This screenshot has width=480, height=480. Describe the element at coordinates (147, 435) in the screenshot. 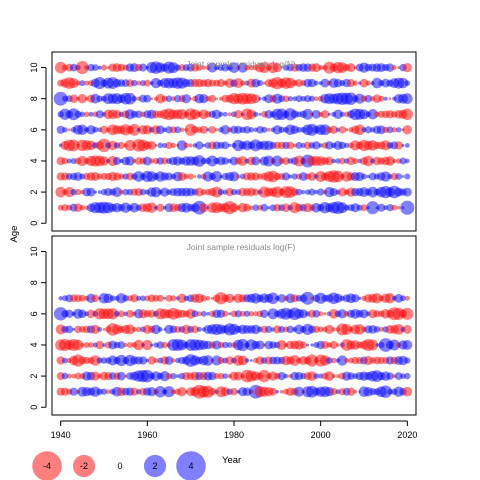

I see `x-tick-label: 1960` at that location.